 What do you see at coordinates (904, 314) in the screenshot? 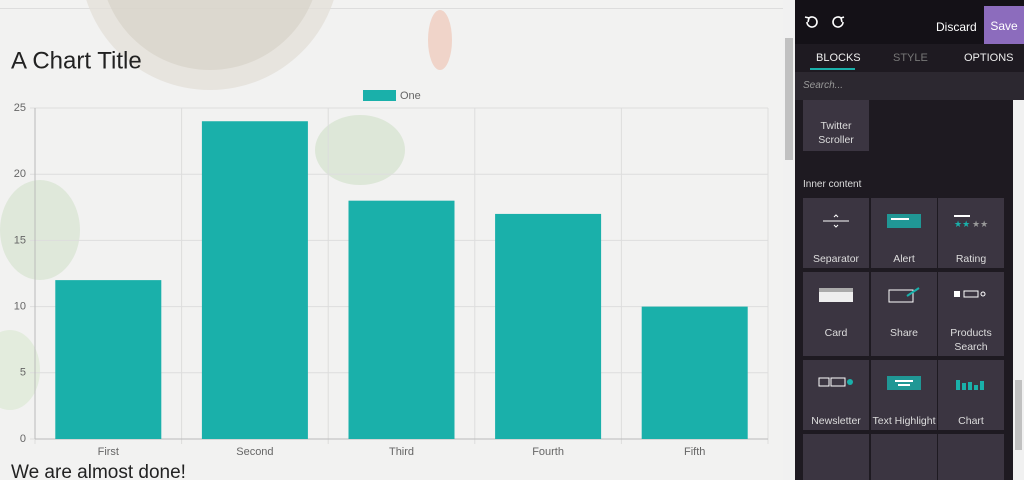
I see `block-tile: Share` at bounding box center [904, 314].